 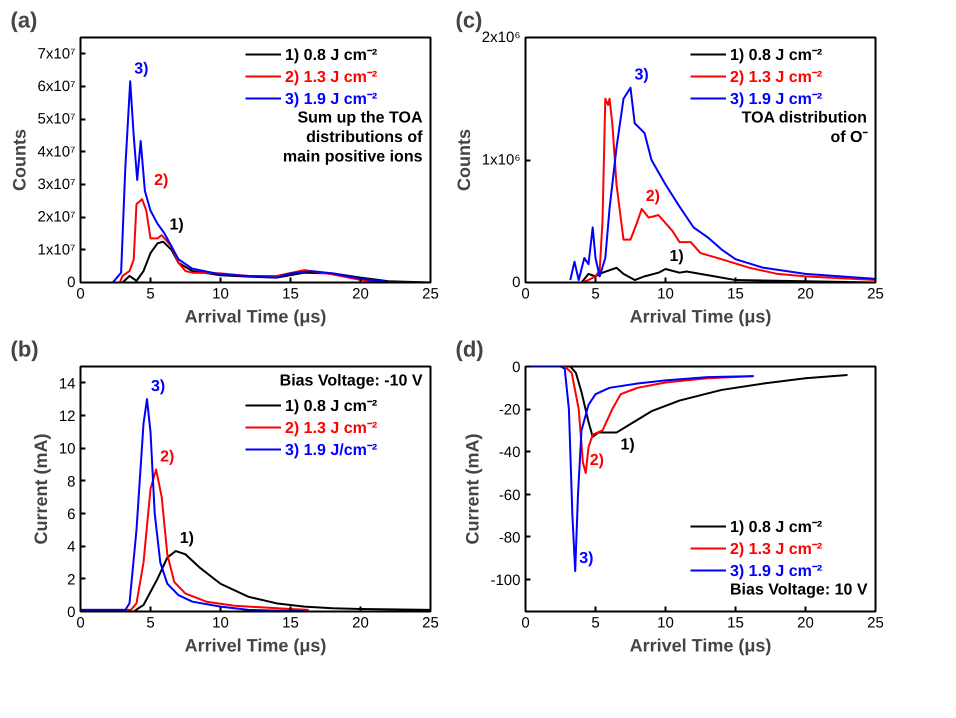 What do you see at coordinates (71, 481) in the screenshot?
I see `y-tick-label: 8` at bounding box center [71, 481].